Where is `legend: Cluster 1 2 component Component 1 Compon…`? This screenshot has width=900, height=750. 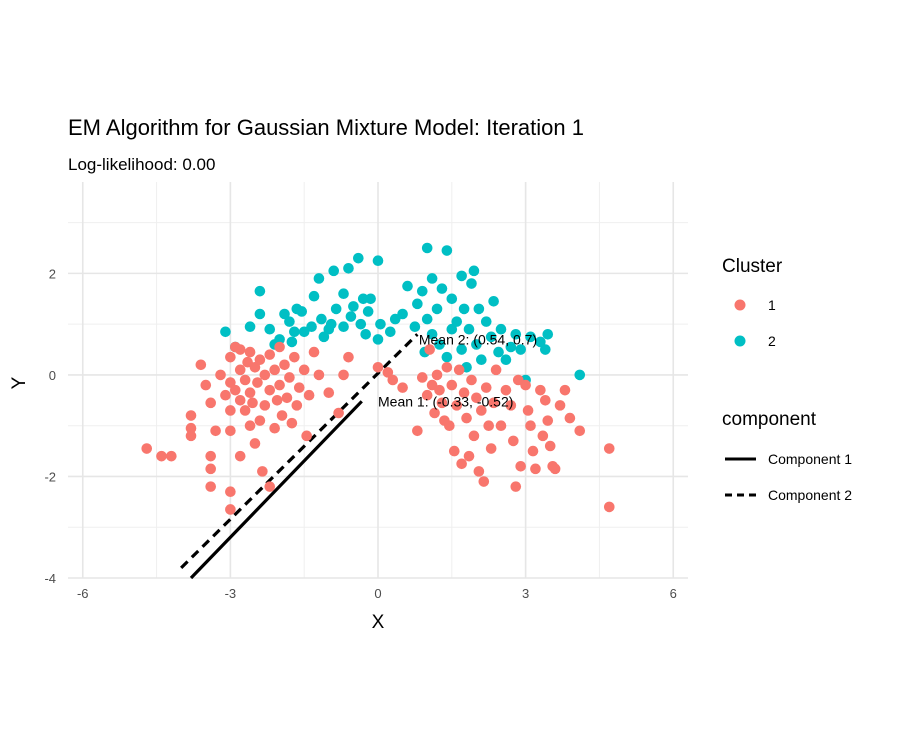
legend: Cluster 1 2 component Component 1 Compon… is located at coordinates (787, 379).